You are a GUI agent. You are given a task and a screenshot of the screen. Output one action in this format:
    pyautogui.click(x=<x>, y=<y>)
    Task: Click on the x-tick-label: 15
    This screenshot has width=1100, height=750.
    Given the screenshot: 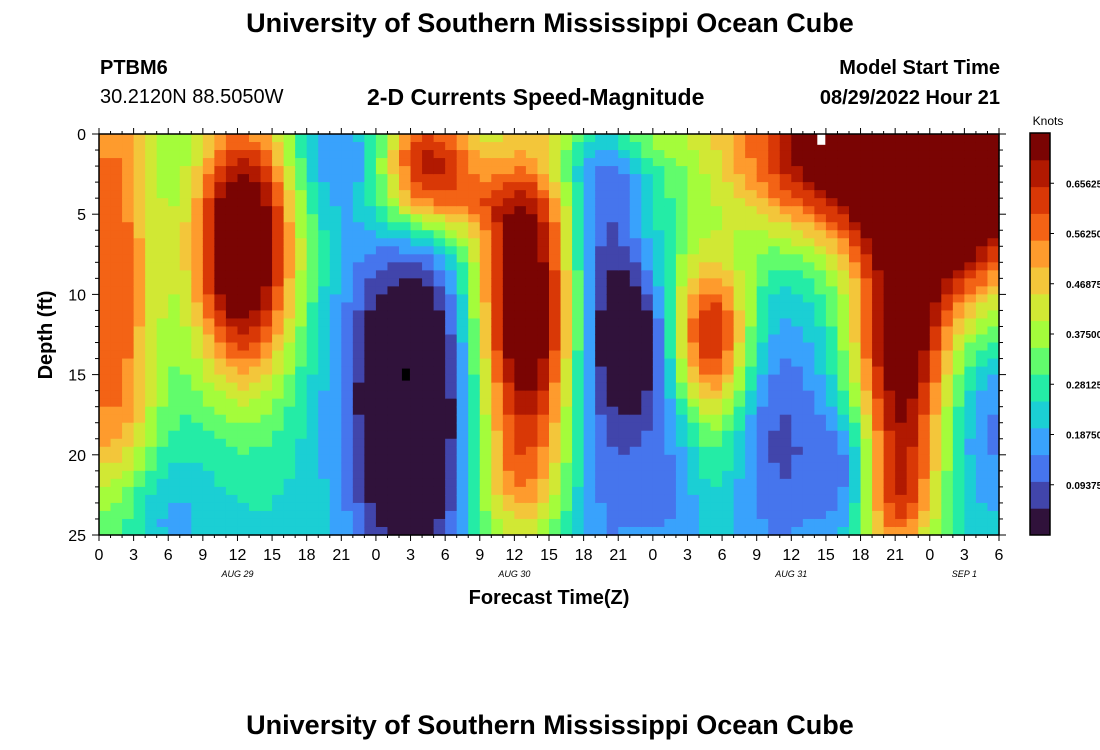 What is the action you would take?
    pyautogui.click(x=549, y=555)
    